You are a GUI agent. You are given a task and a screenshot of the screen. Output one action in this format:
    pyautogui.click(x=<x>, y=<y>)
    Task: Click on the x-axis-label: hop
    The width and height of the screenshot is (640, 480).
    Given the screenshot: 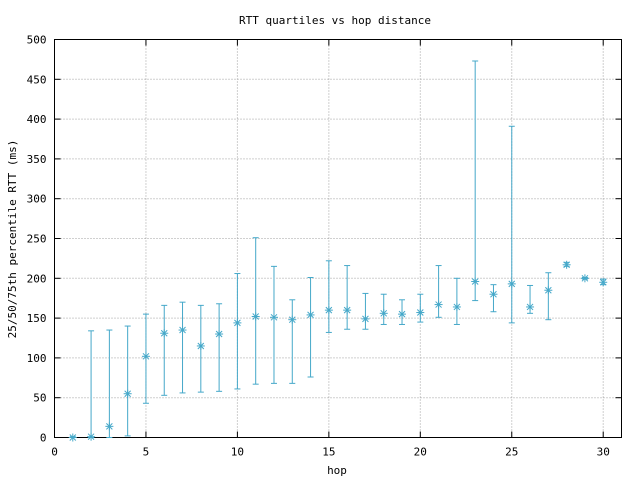 What is the action you would take?
    pyautogui.click(x=337, y=470)
    